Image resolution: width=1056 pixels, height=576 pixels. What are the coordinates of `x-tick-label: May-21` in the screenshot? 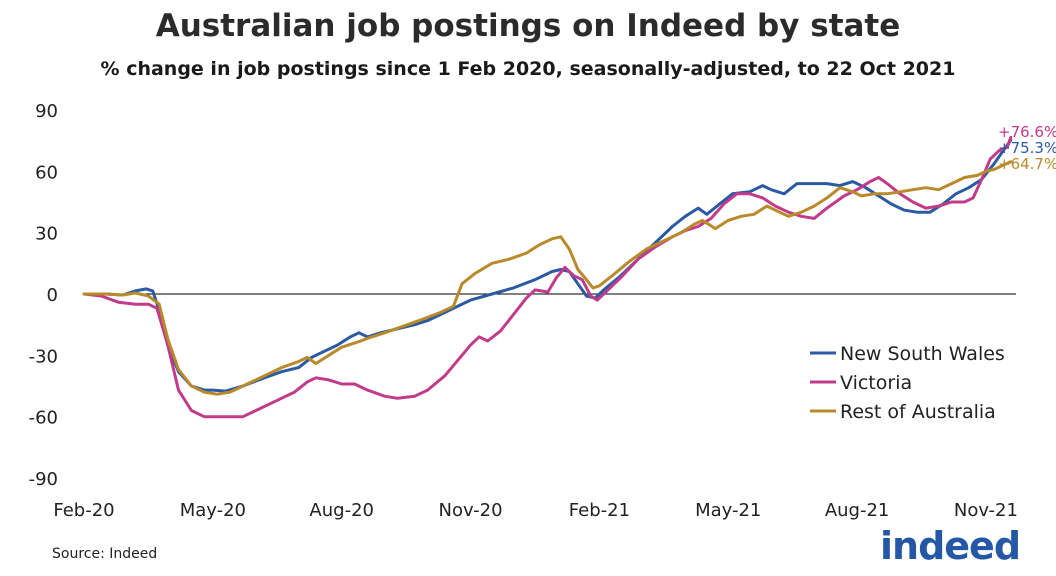 It's located at (728, 510).